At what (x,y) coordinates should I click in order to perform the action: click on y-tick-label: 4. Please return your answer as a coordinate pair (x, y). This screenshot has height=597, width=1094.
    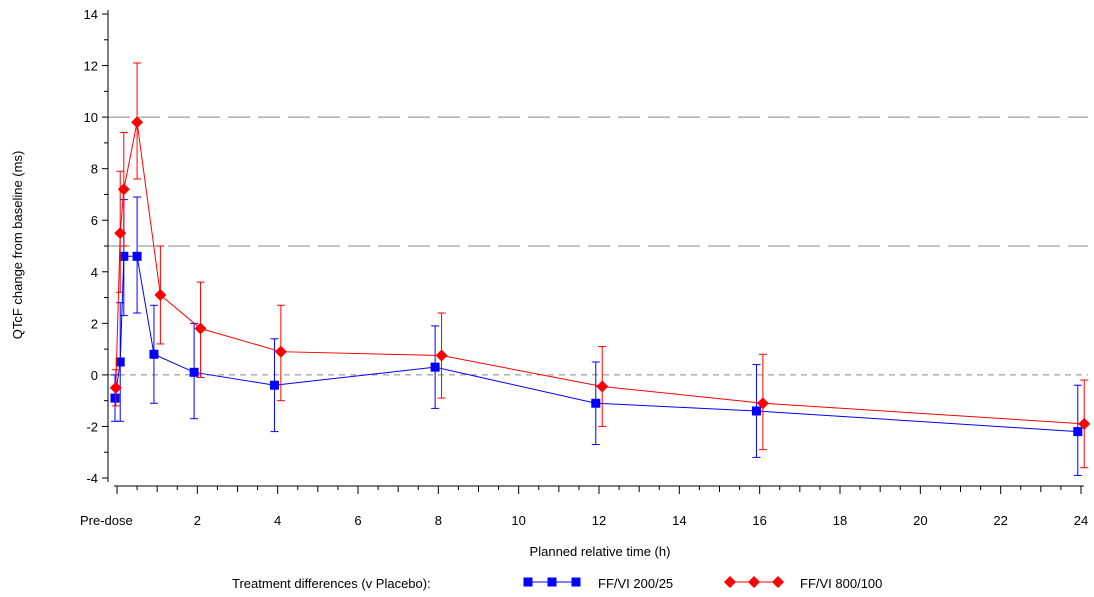
    Looking at the image, I should click on (94, 272).